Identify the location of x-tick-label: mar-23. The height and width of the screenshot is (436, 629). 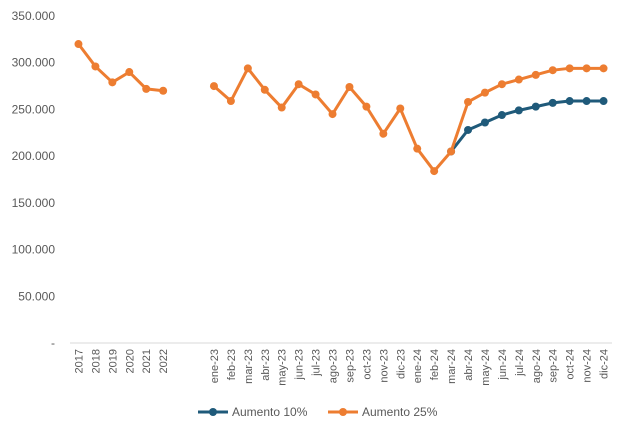
(249, 366).